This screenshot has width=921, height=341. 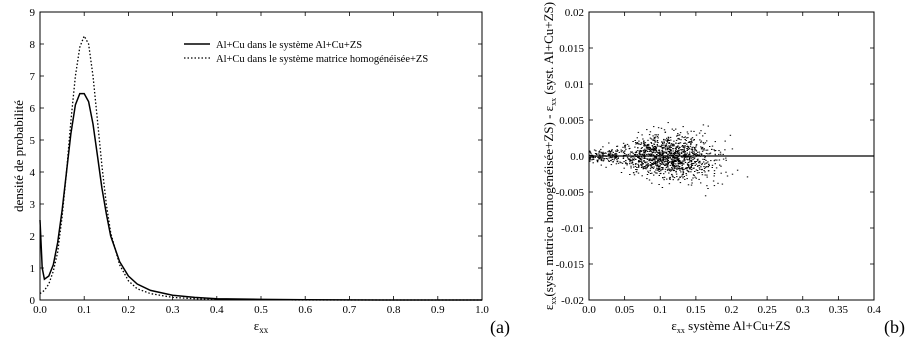 I want to click on y-tick-label-a: 8, so click(x=33, y=45).